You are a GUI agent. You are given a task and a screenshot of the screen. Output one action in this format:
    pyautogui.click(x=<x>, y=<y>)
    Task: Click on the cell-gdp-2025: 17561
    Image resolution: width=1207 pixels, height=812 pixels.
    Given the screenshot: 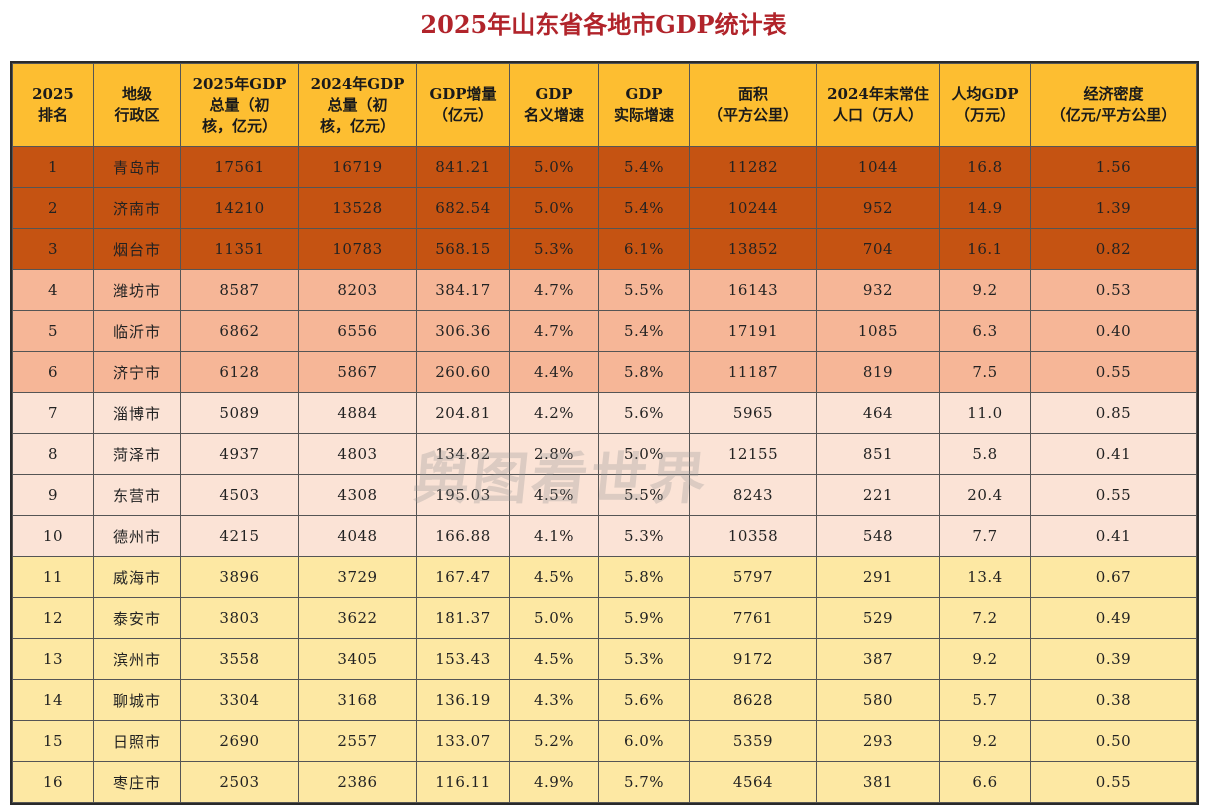 What is the action you would take?
    pyautogui.click(x=239, y=167)
    